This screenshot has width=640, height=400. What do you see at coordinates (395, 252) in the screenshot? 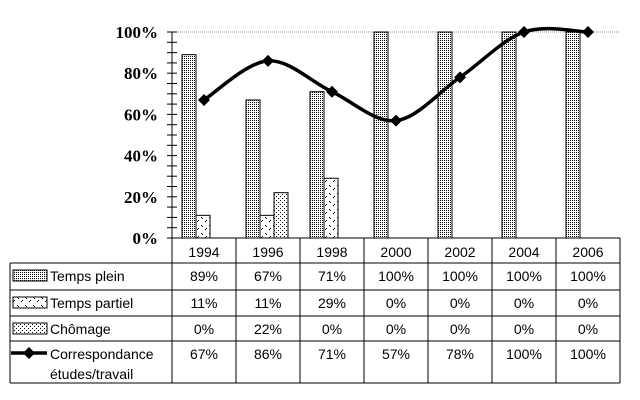
I see `x-category-label: 2000` at bounding box center [395, 252].